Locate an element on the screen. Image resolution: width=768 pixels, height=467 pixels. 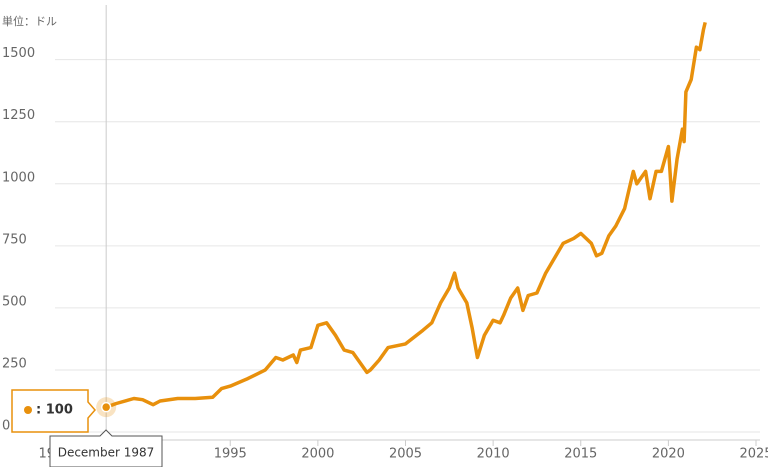
x-tick-label: 2025 is located at coordinates (753, 454).